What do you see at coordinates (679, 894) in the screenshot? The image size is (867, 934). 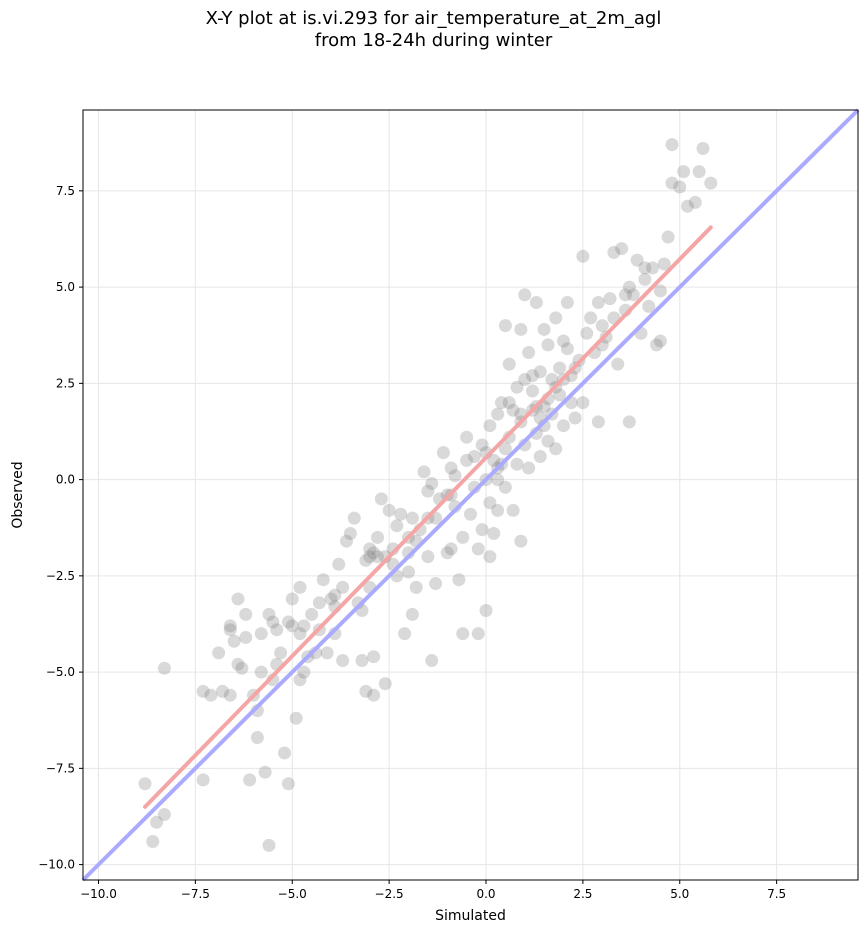 I see `x-tick-label: 5.0` at bounding box center [679, 894].